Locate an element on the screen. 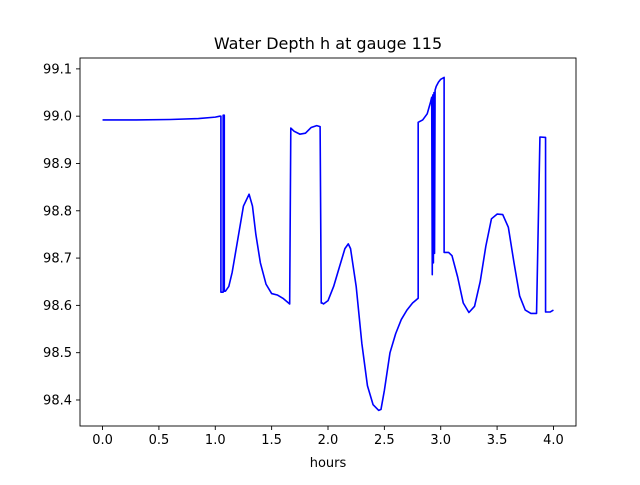 This screenshot has width=640, height=485. x-tick-label: 2.5 is located at coordinates (384, 440).